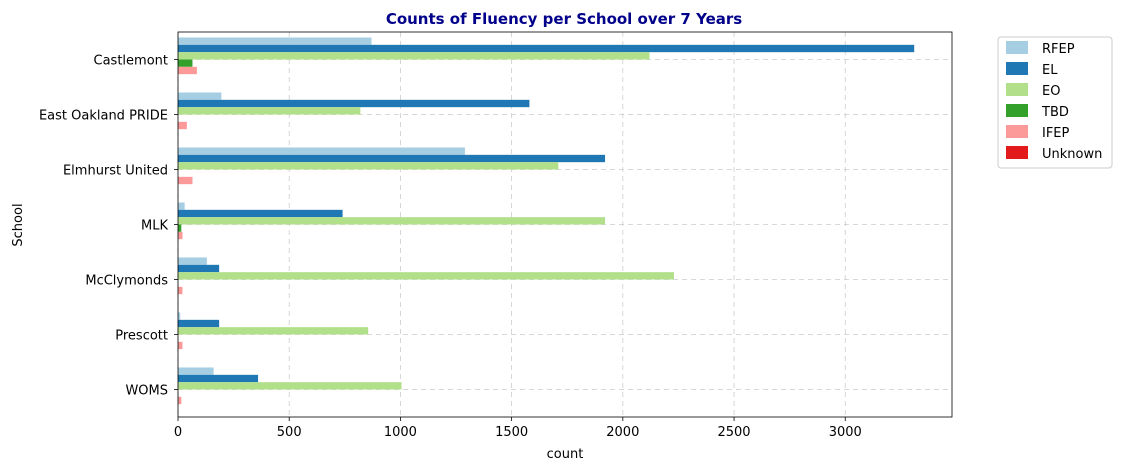  I want to click on x-tick-label: 3000, so click(845, 432).